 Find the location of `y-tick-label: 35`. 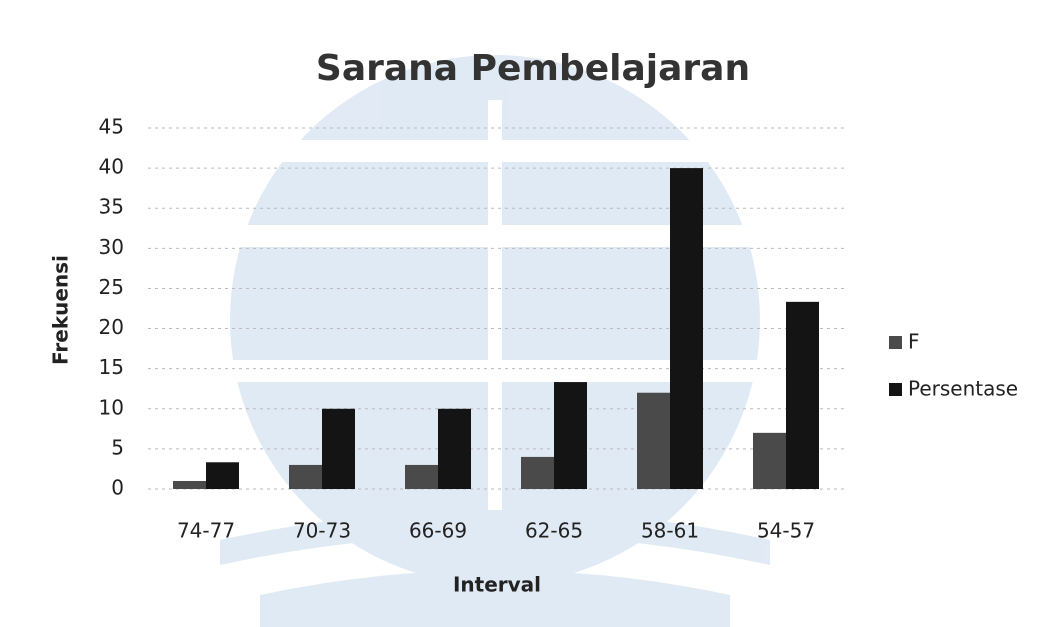

y-tick-label: 35 is located at coordinates (111, 207).